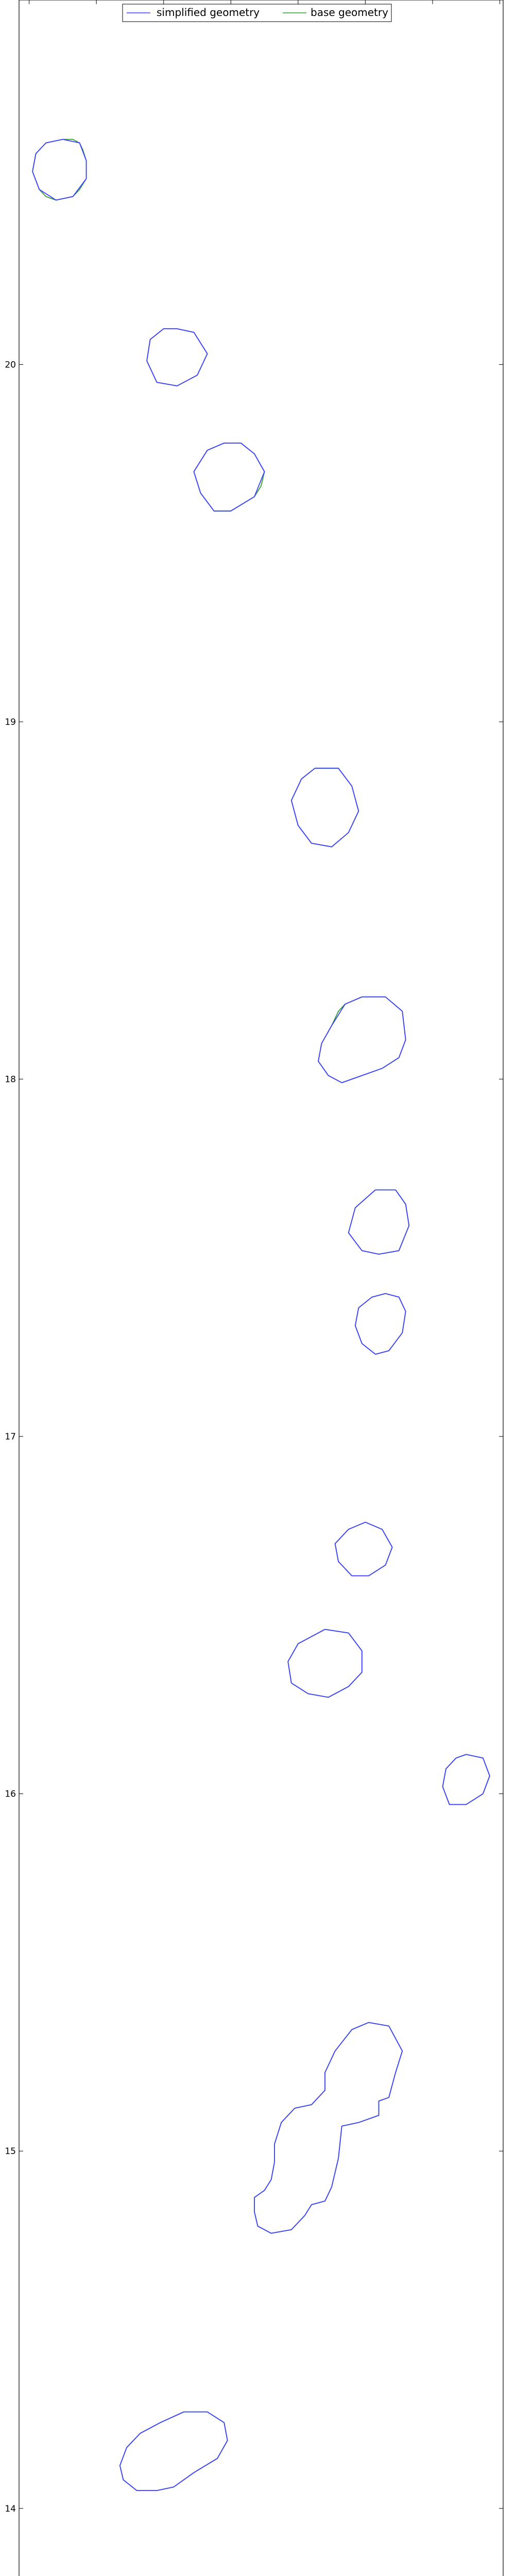 Image resolution: width=515 pixels, height=2576 pixels. Describe the element at coordinates (10, 1437) in the screenshot. I see `y-tick-label: 17` at that location.